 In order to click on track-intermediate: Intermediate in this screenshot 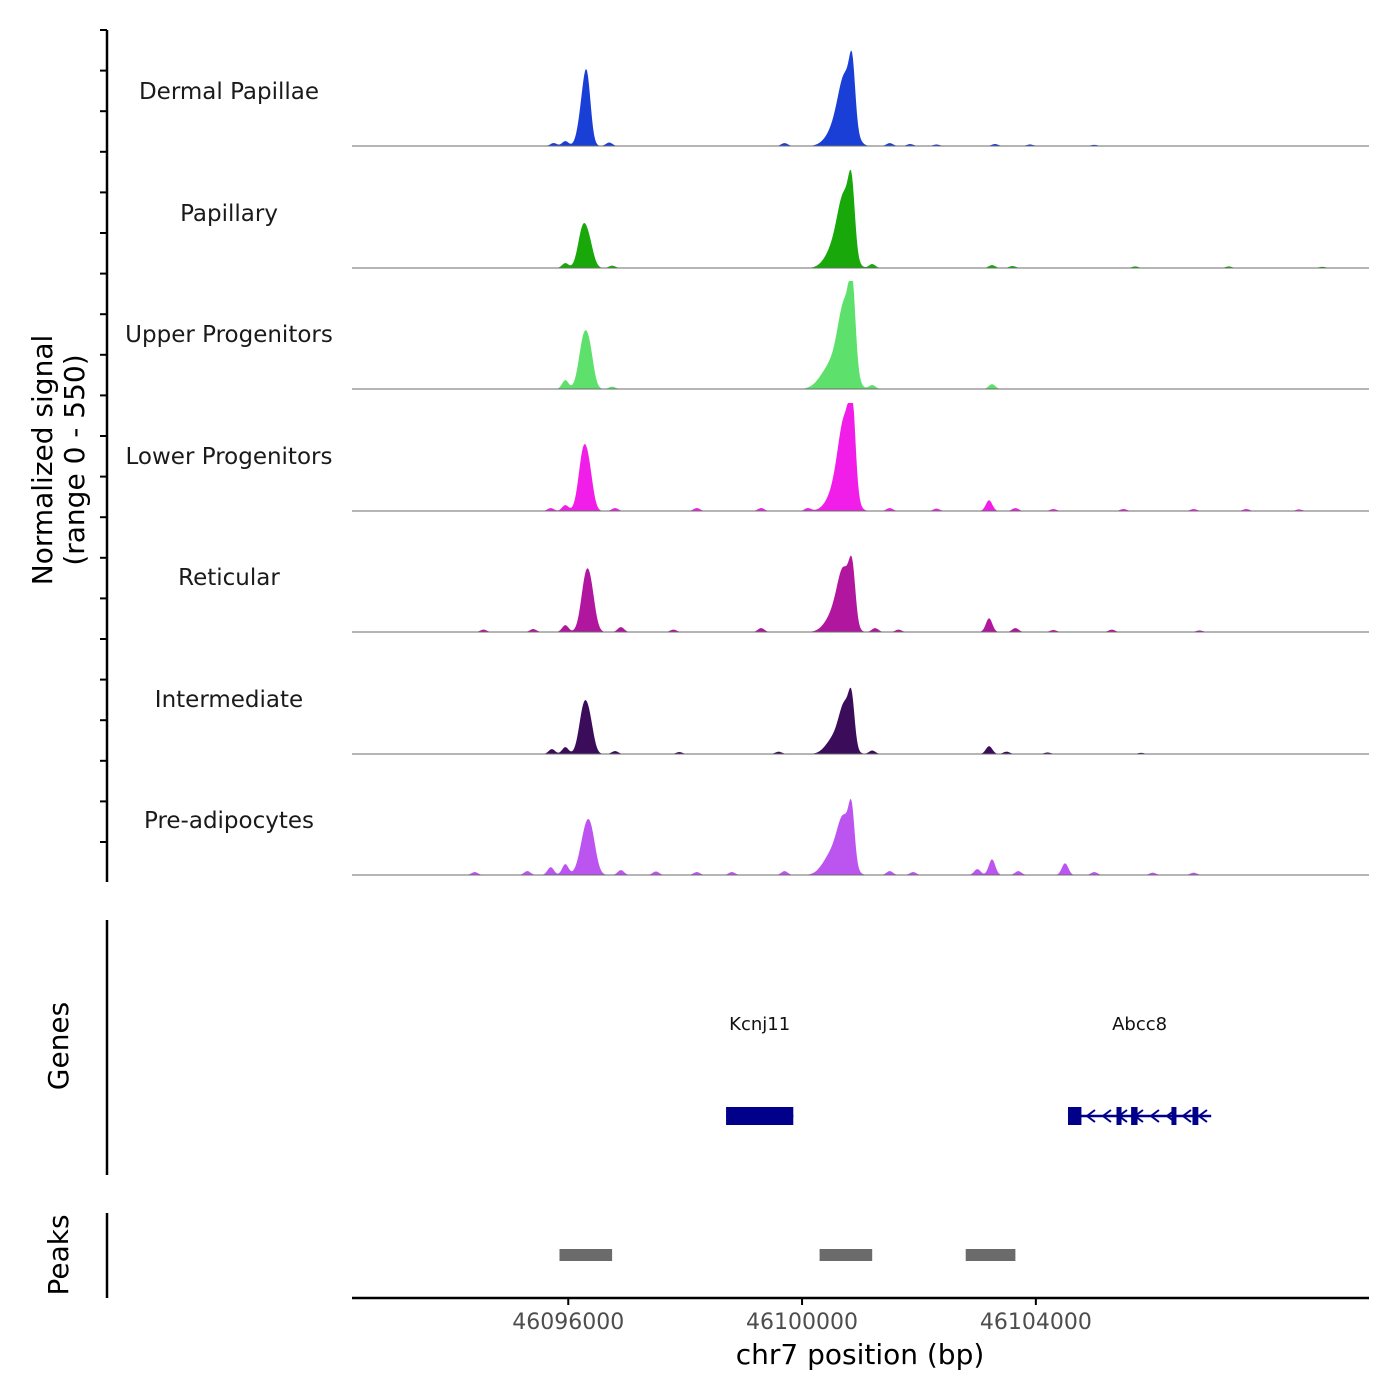, I will do `click(762, 721)`.